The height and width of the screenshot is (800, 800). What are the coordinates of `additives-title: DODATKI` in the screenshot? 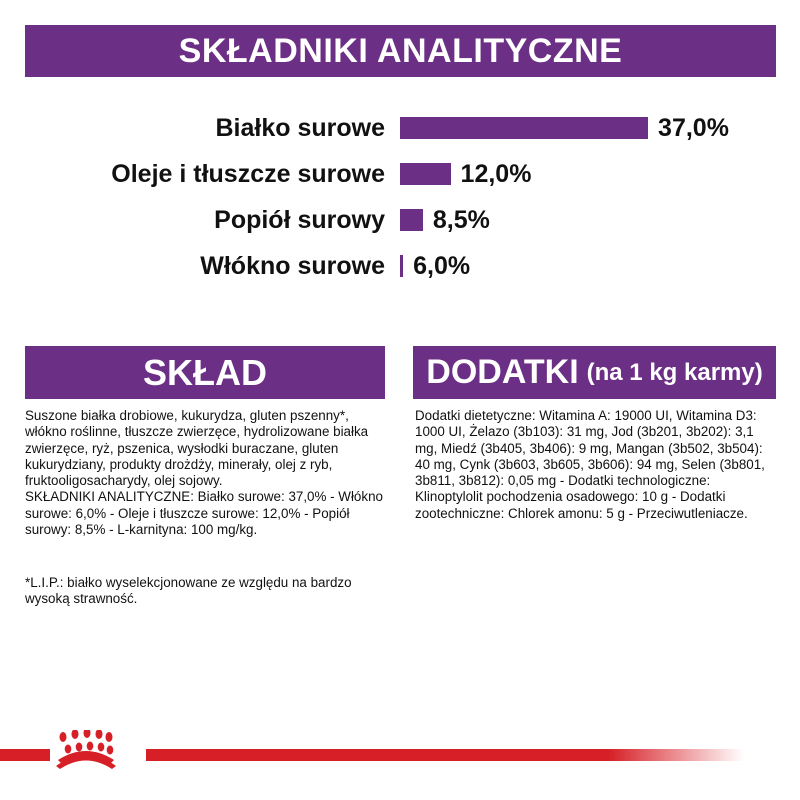 It's located at (502, 372).